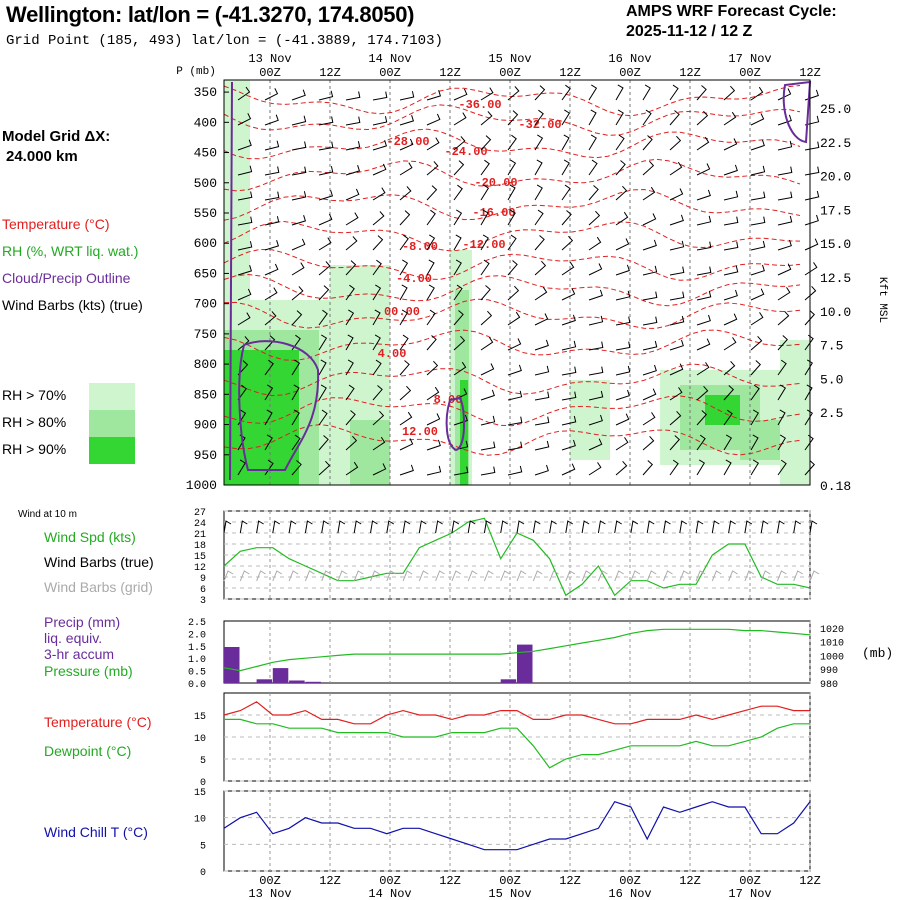  What do you see at coordinates (56, 147) in the screenshot?
I see `model-grid-info: Model Grid ΔX: 24.000 km` at bounding box center [56, 147].